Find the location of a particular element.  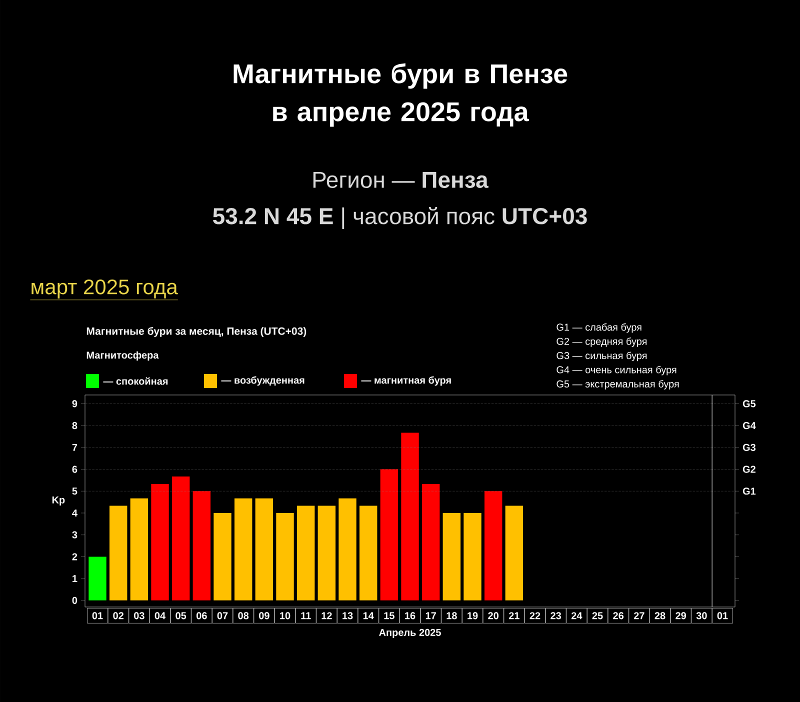

x-tick-label: 07 is located at coordinates (222, 616).